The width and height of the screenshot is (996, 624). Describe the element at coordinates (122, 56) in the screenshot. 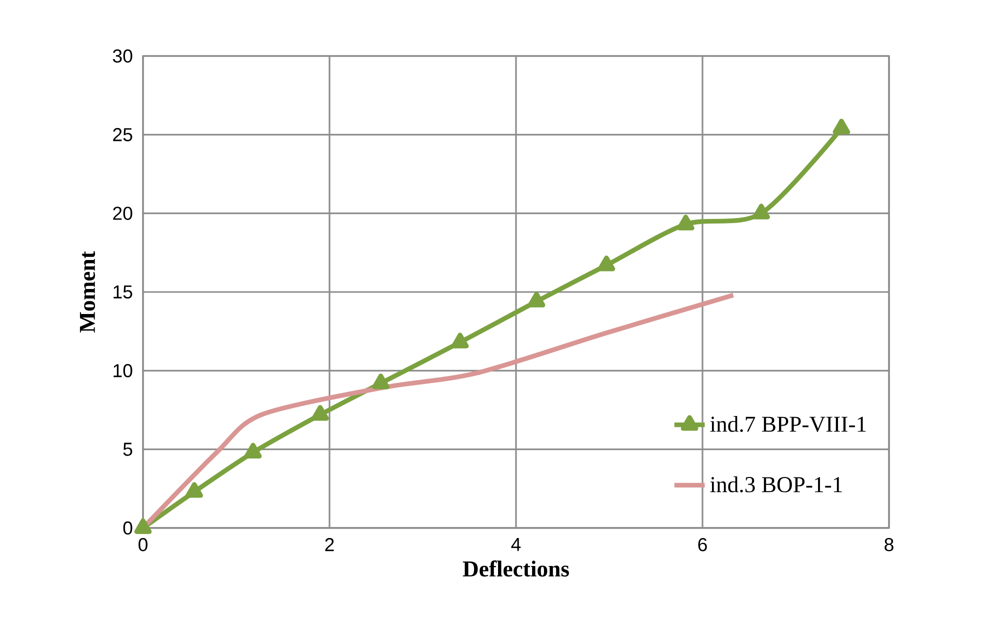

I see `y-tick-label: 30` at that location.